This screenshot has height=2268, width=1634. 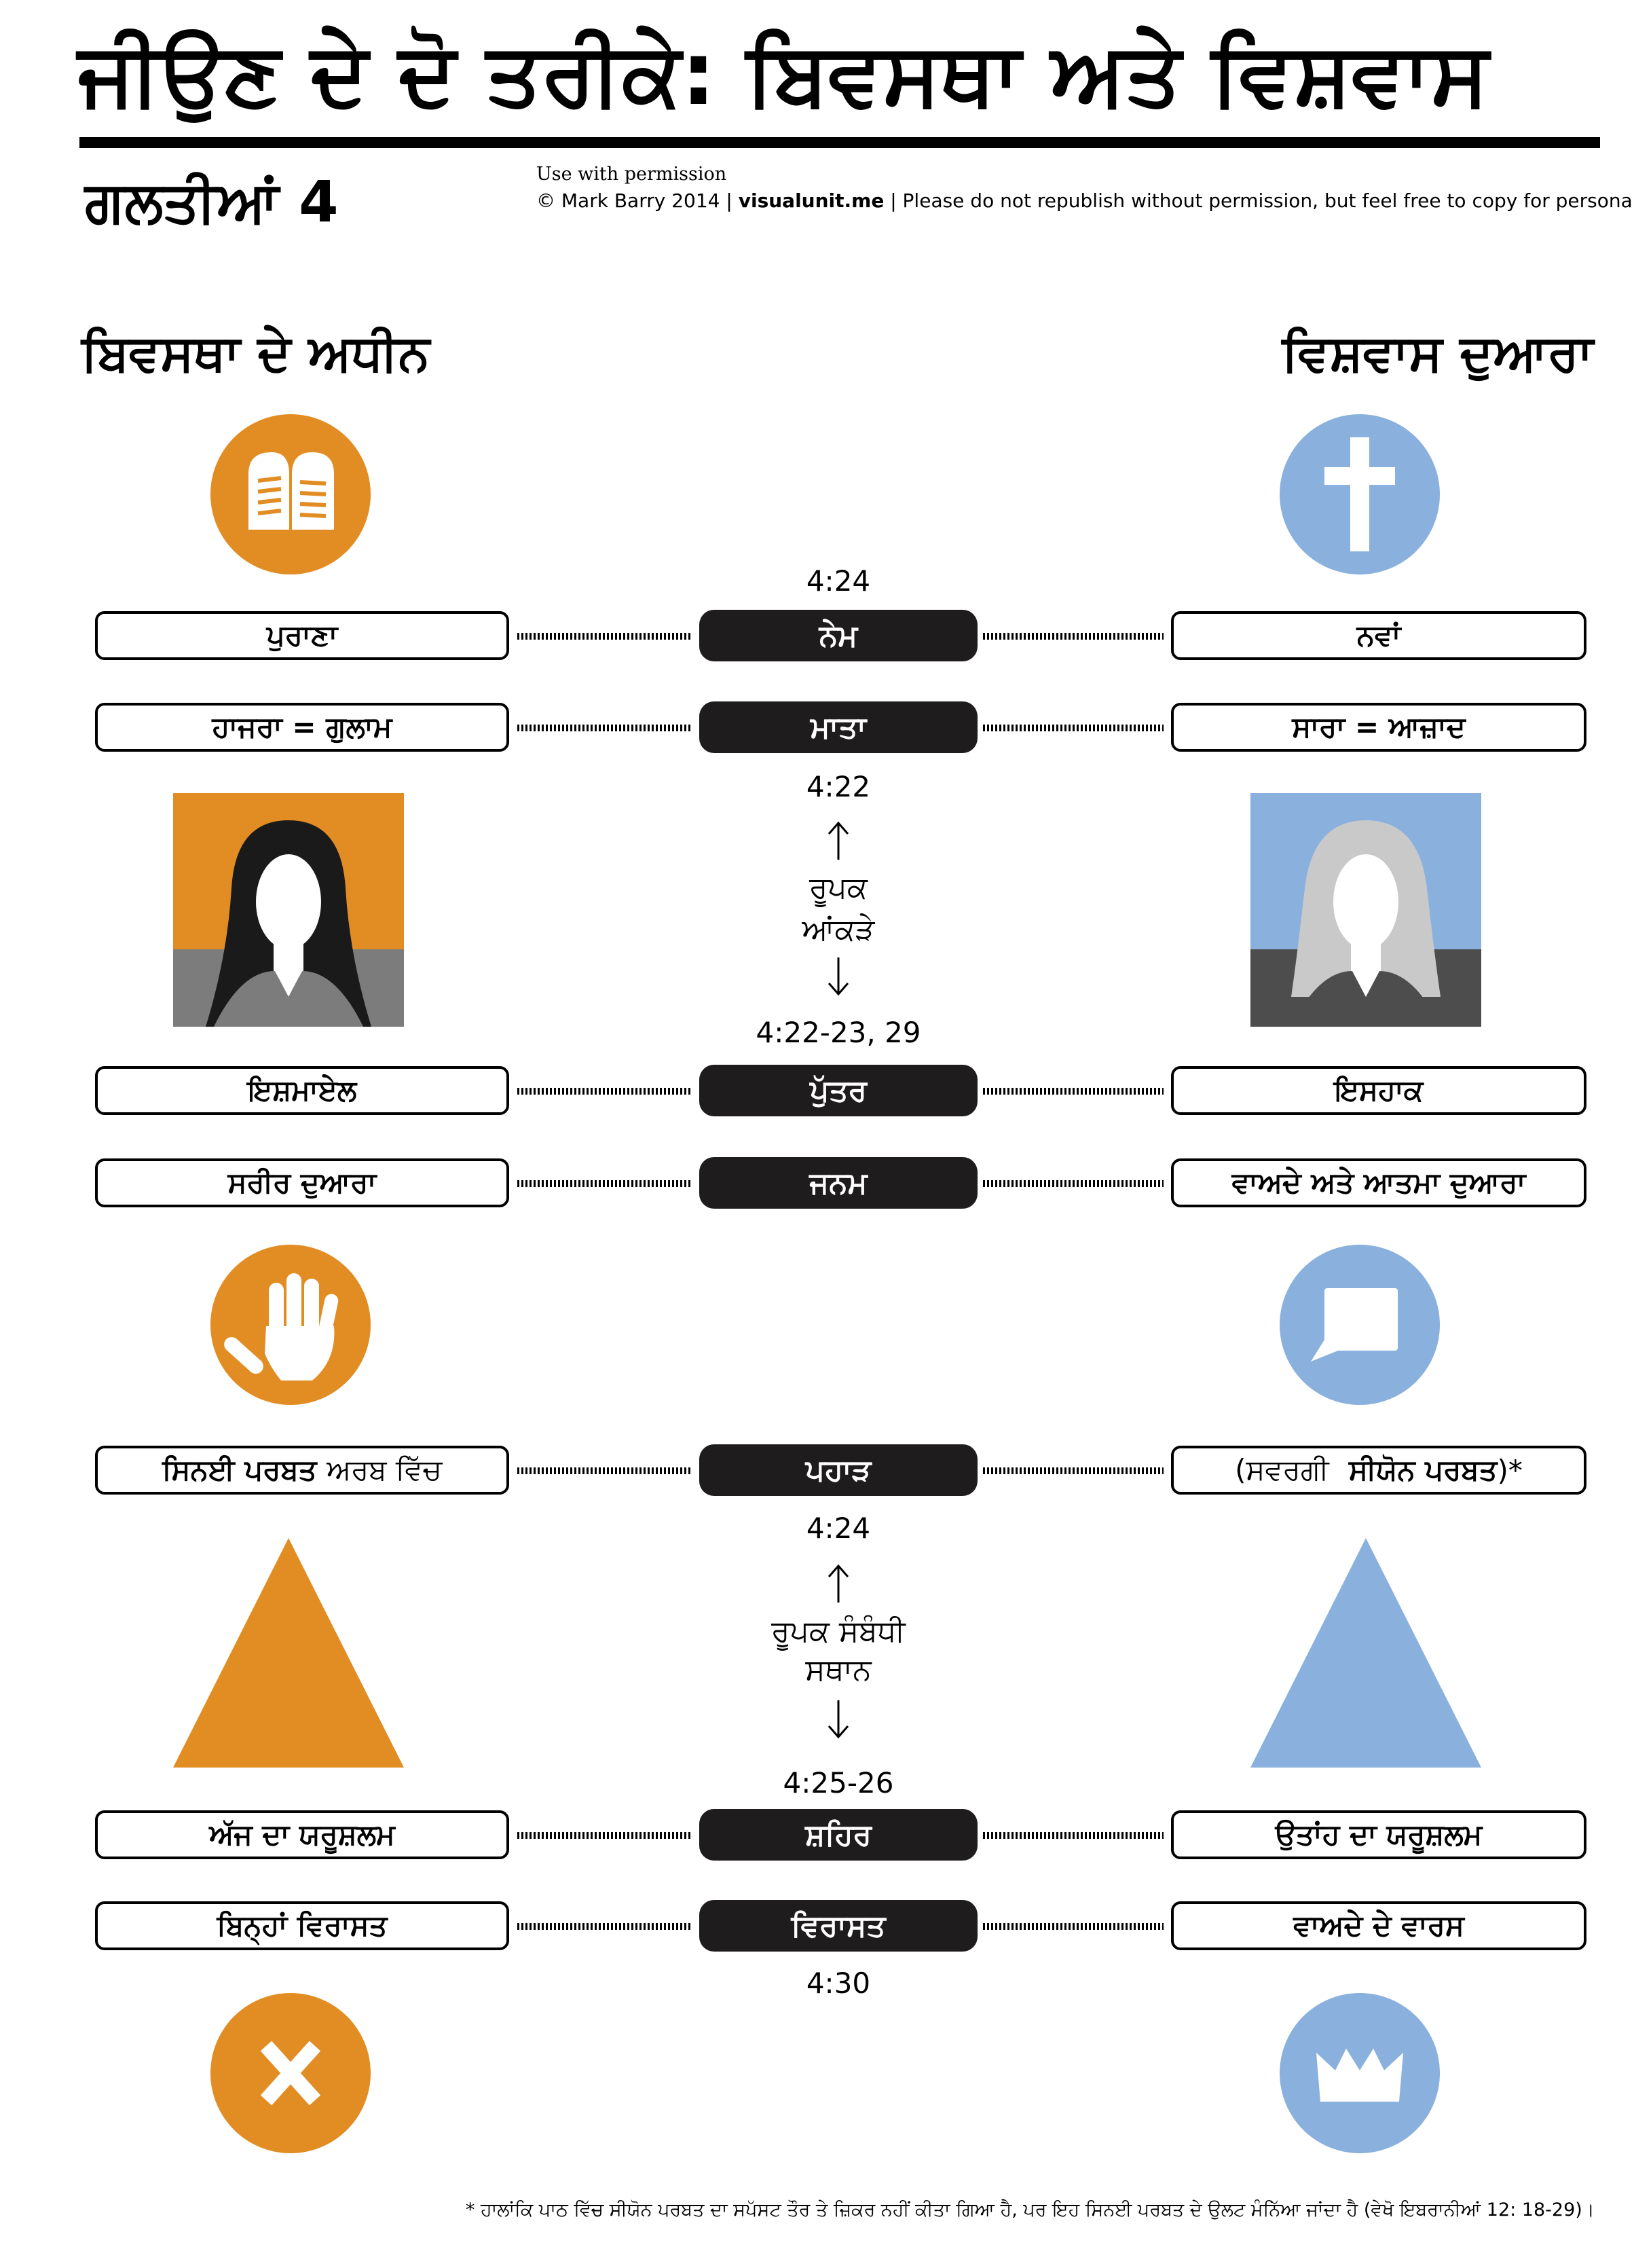 I want to click on reference-son: 4:22-23, 29, so click(x=838, y=1032).